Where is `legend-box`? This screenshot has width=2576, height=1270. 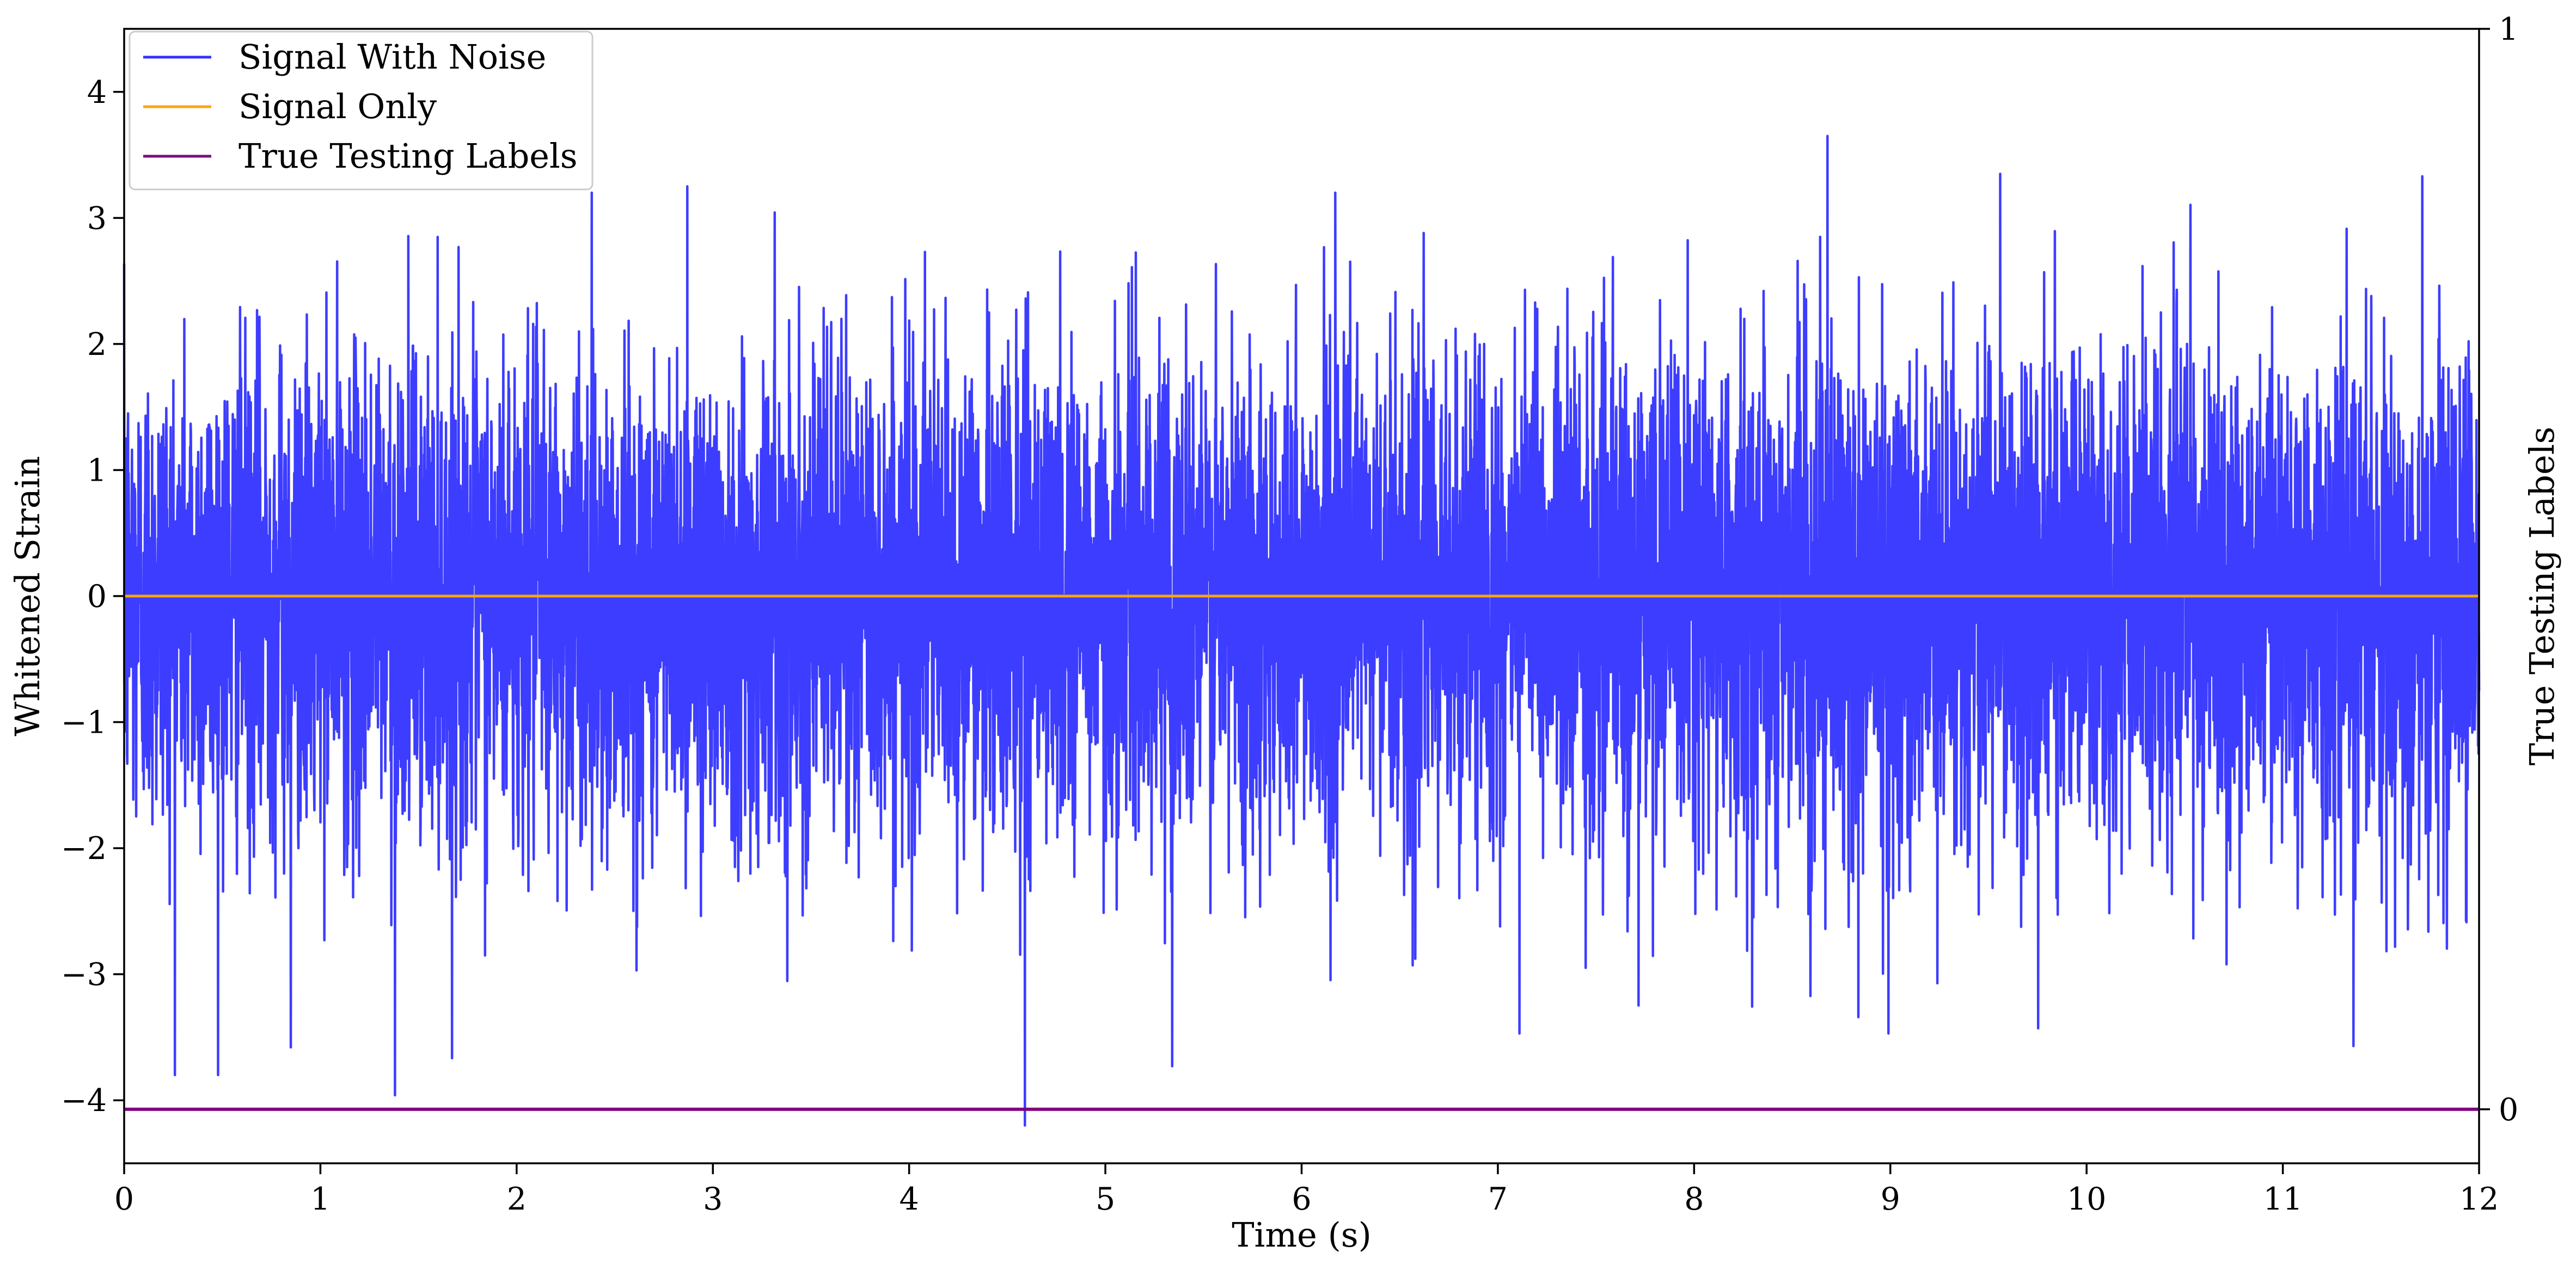
legend-box is located at coordinates (361, 110).